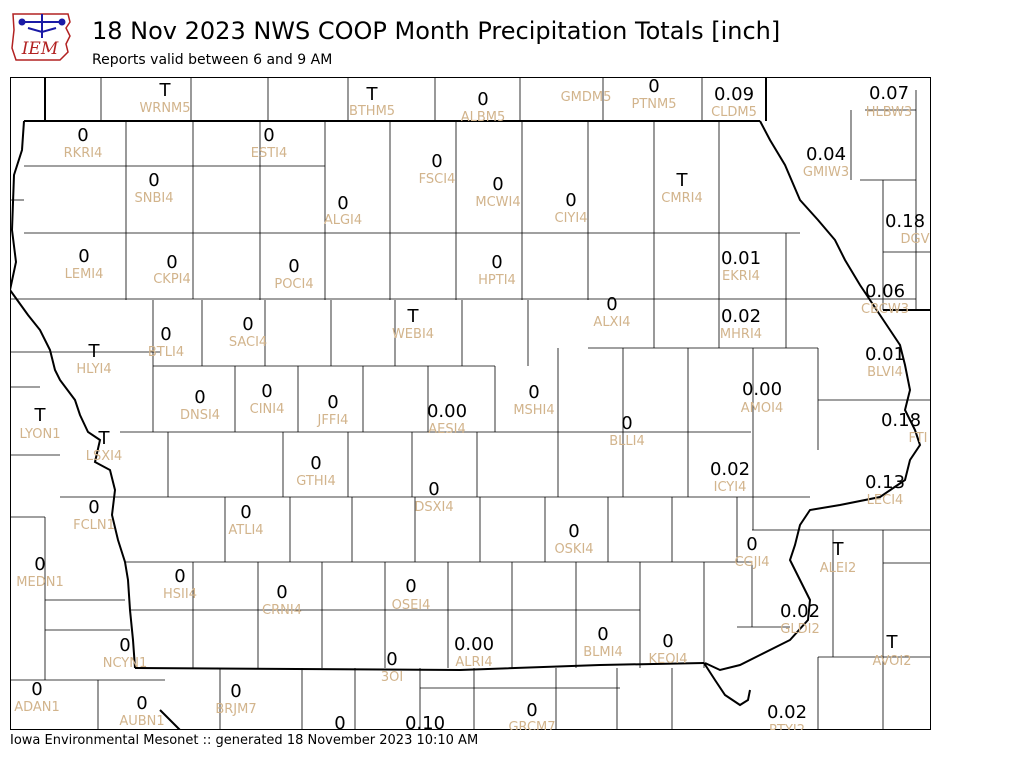 This screenshot has width=1024, height=768. Describe the element at coordinates (268, 135) in the screenshot. I see `precip-value-esti4: 0` at that location.